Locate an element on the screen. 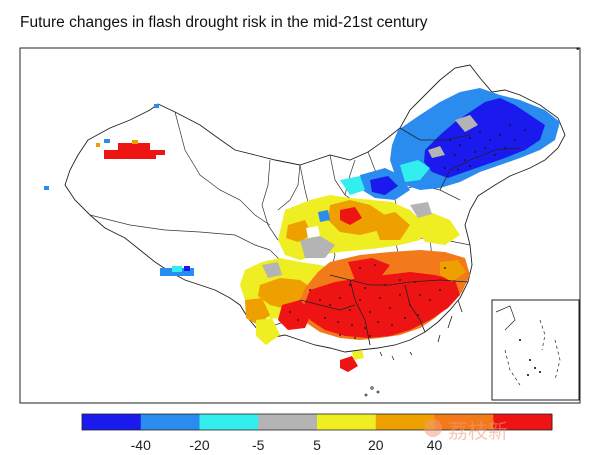 The height and width of the screenshot is (455, 600). colorbar-tick-label: -40 is located at coordinates (141, 445).